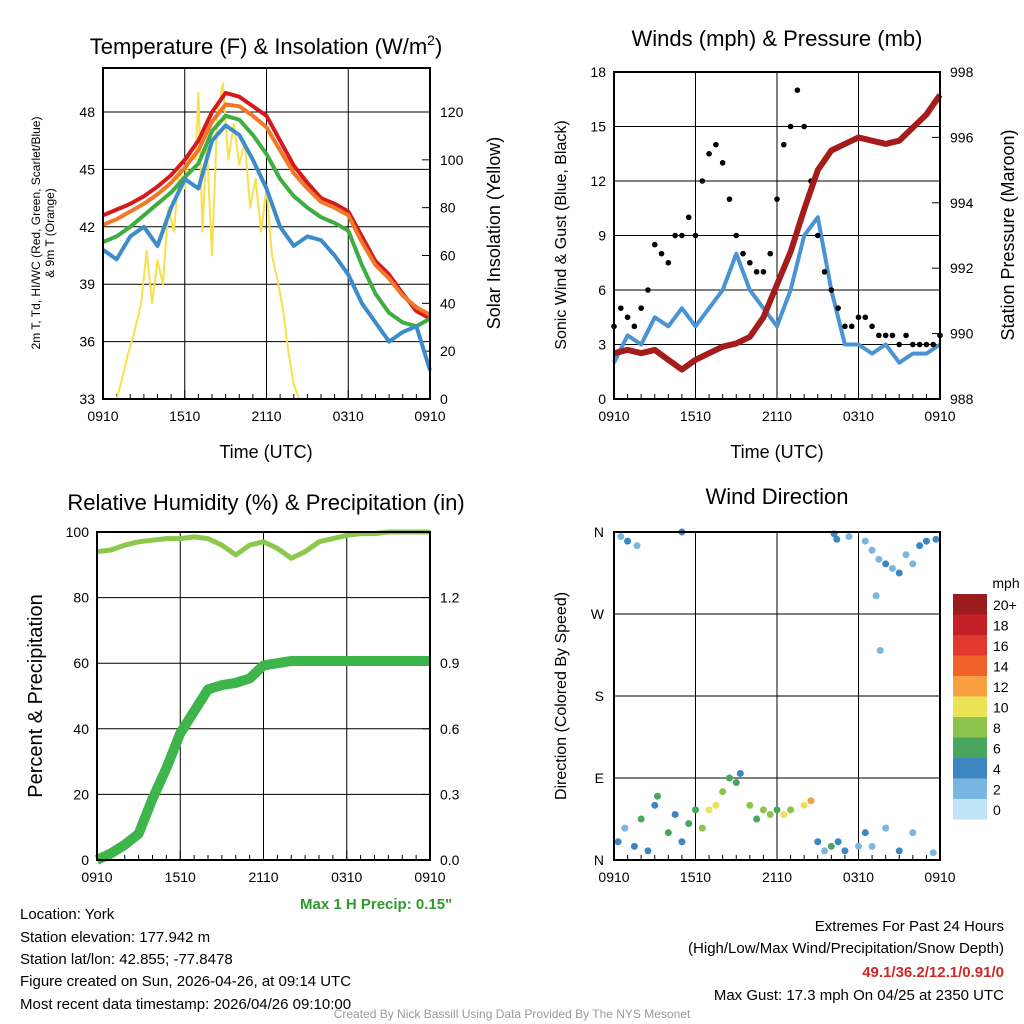 The image size is (1024, 1024). Describe the element at coordinates (448, 303) in the screenshot. I see `y2-tick-label: 40` at that location.